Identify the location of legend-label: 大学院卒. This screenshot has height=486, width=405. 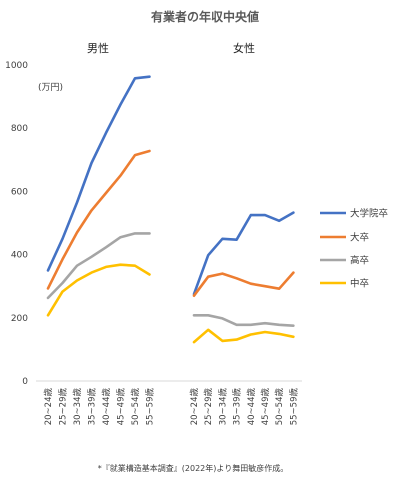
(369, 214).